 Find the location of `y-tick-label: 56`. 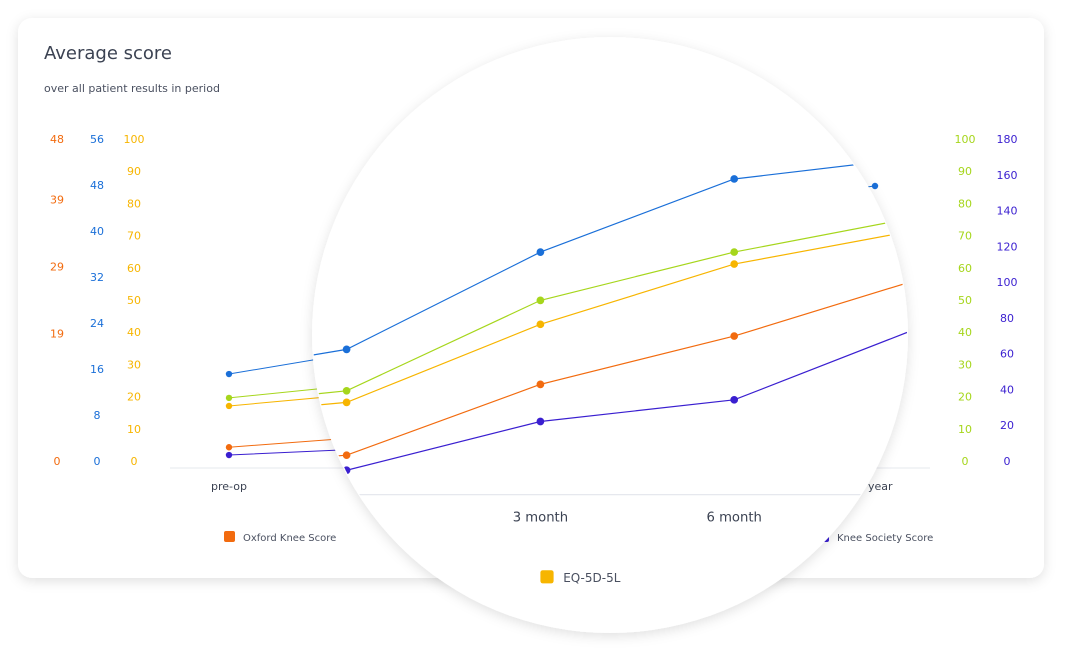

y-tick-label: 56 is located at coordinates (97, 139).